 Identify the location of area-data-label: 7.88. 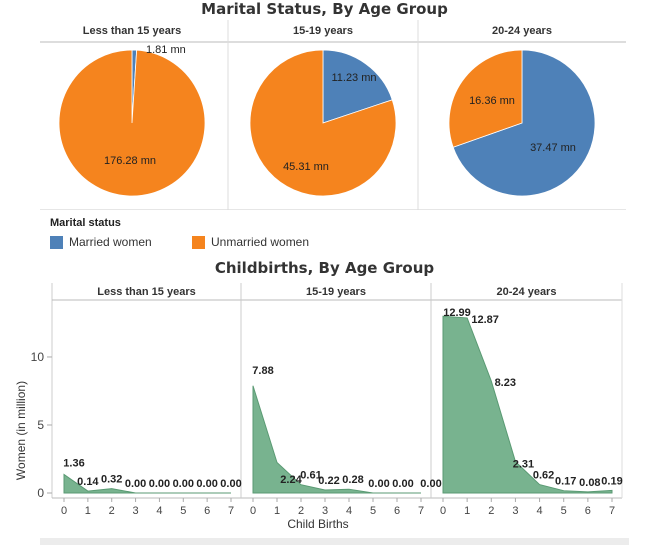
(262, 371).